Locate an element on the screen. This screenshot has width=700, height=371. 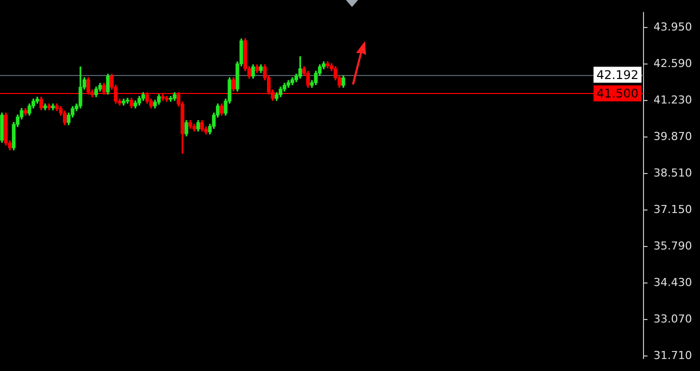
y-tick-label: 43.950 is located at coordinates (673, 27).